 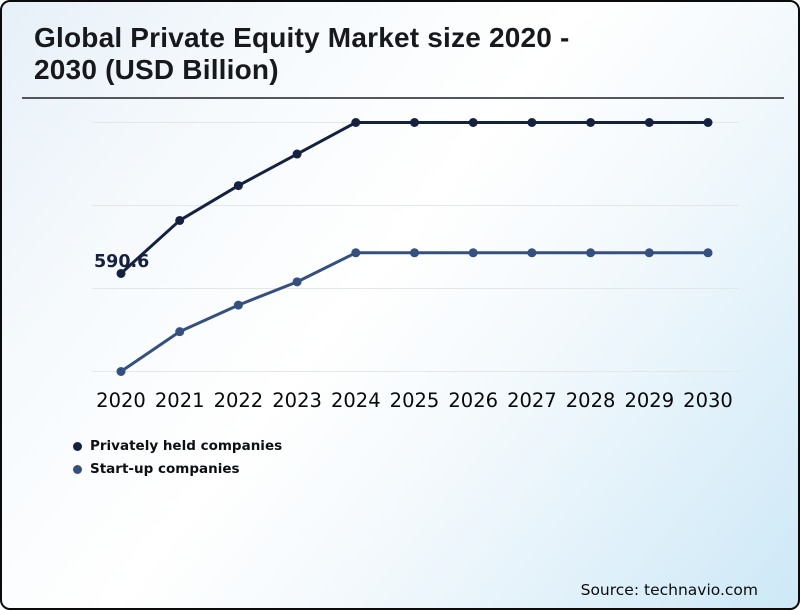 I want to click on x-tick-label: 2029, so click(x=649, y=400).